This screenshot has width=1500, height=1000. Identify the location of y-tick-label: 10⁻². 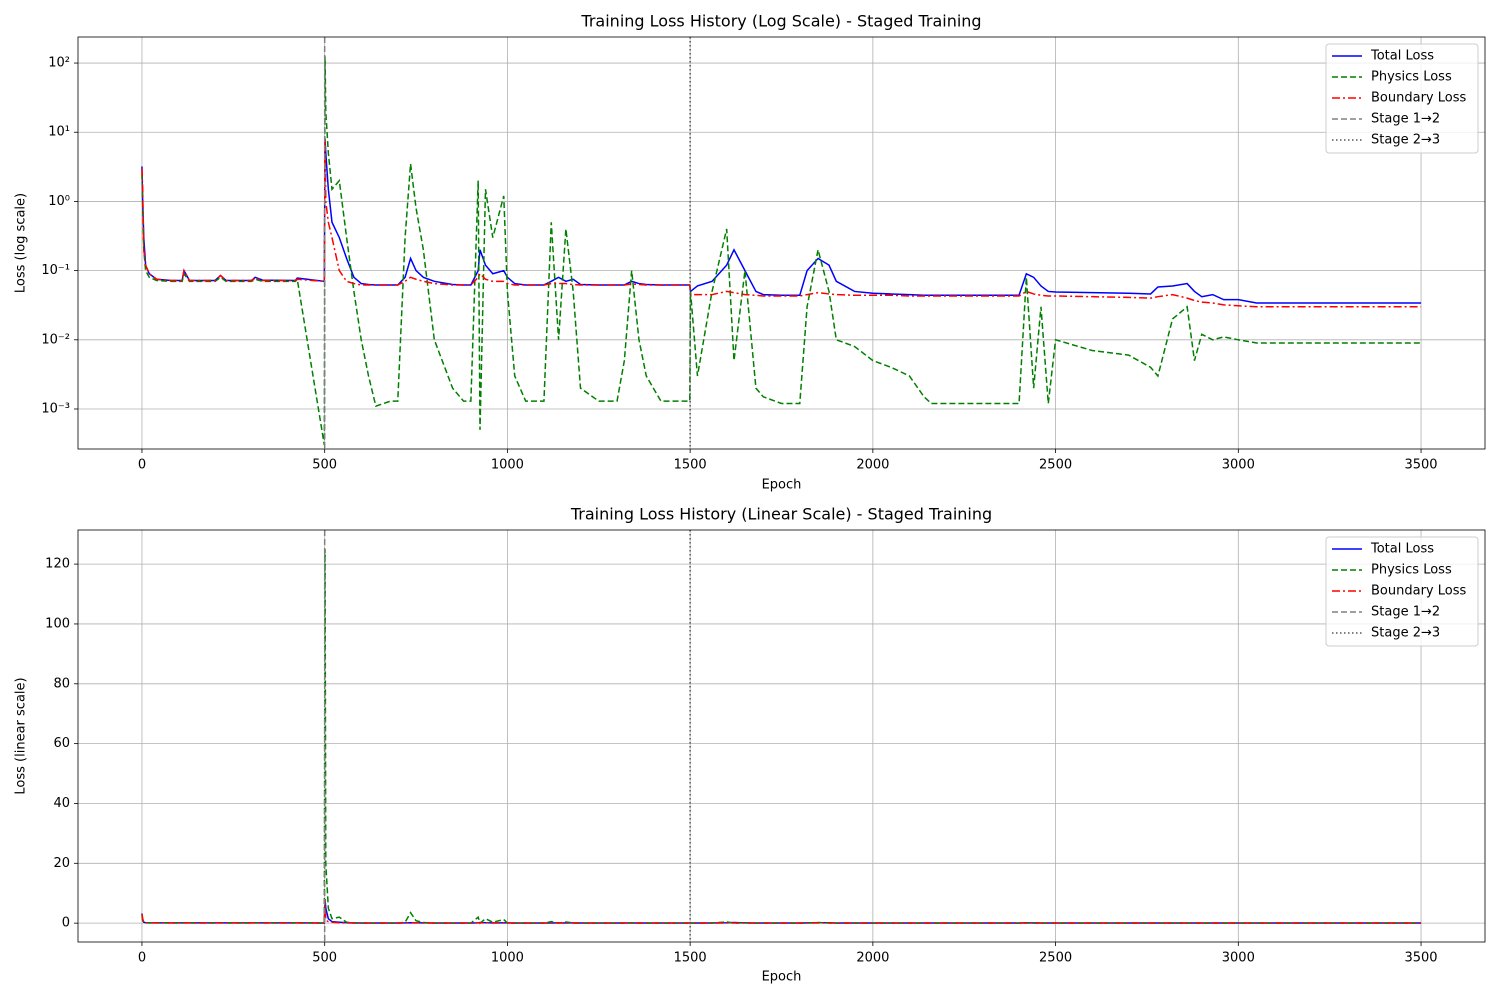
(55, 339).